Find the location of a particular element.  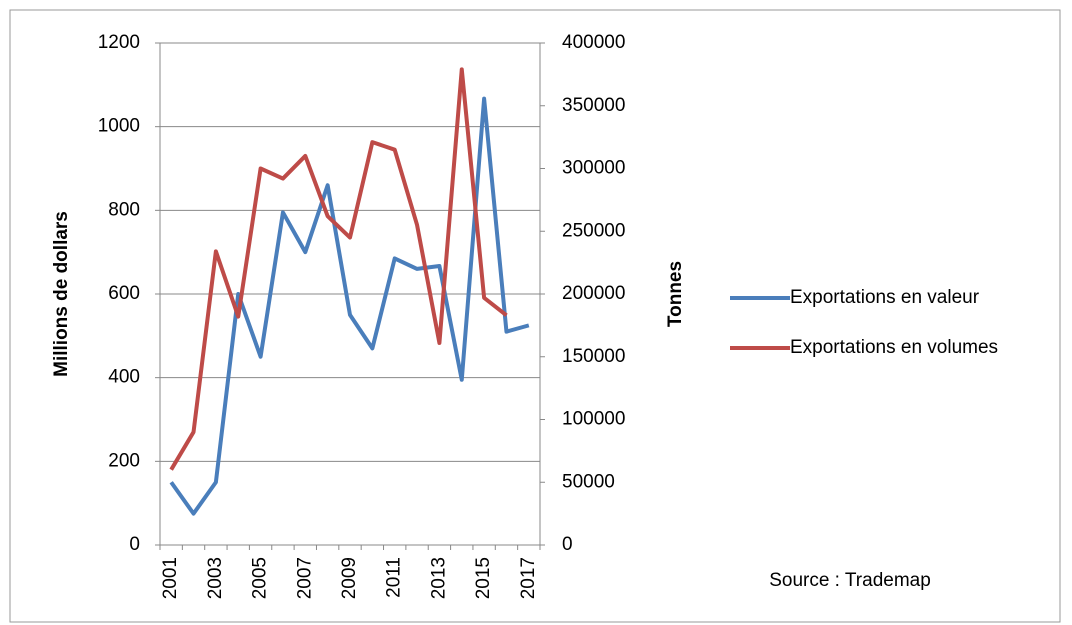

y-tick-label: 600 is located at coordinates (124, 293).